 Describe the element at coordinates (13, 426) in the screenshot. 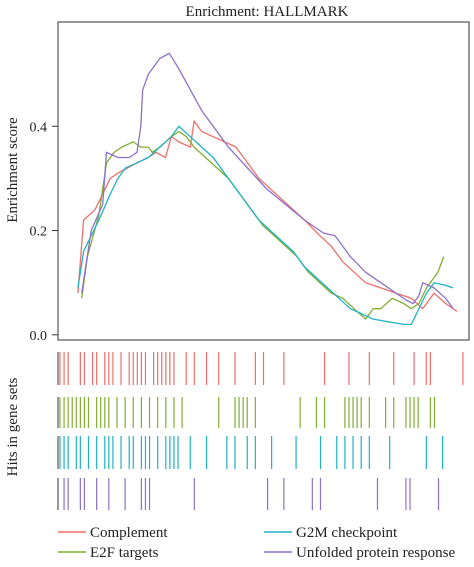

I see `hits-axis-label: Hits in gene sets` at that location.